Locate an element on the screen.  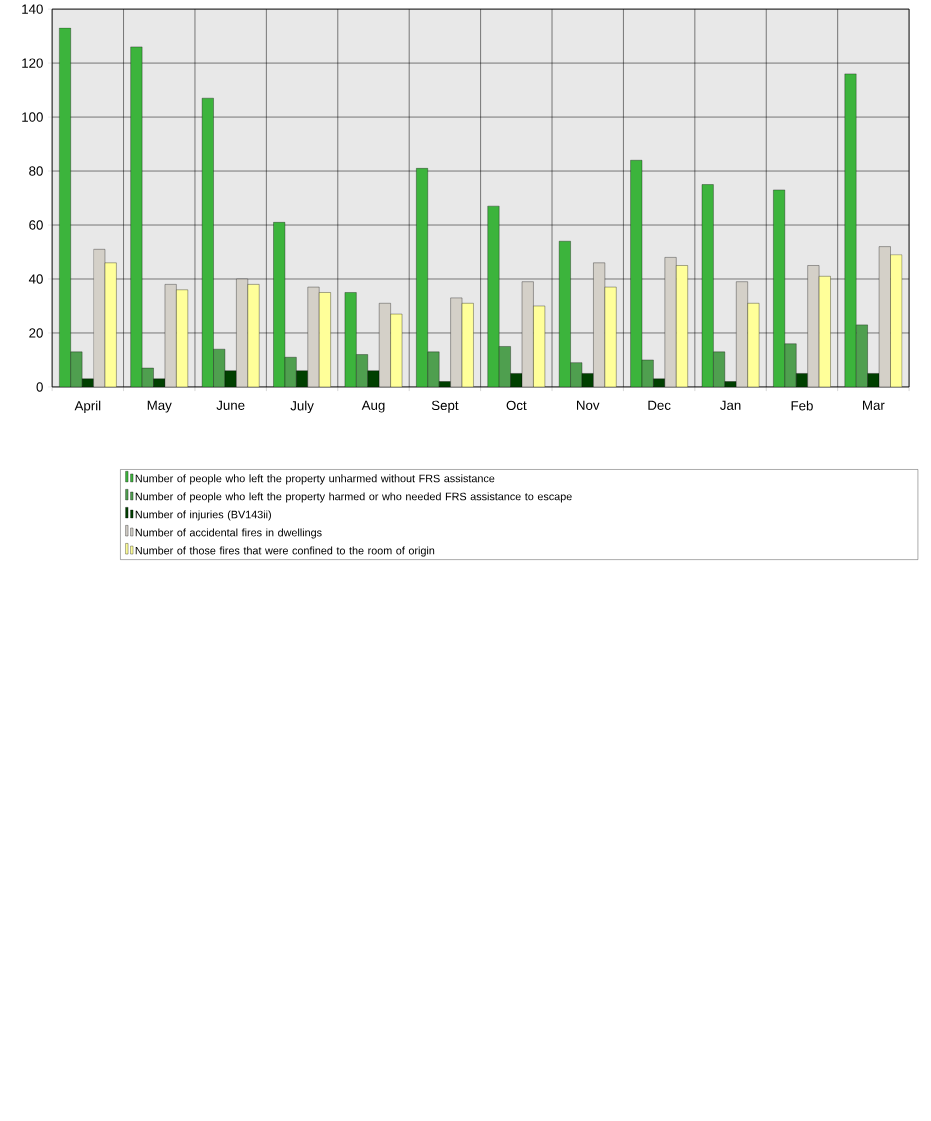
x-tick-label: June is located at coordinates (230, 405).